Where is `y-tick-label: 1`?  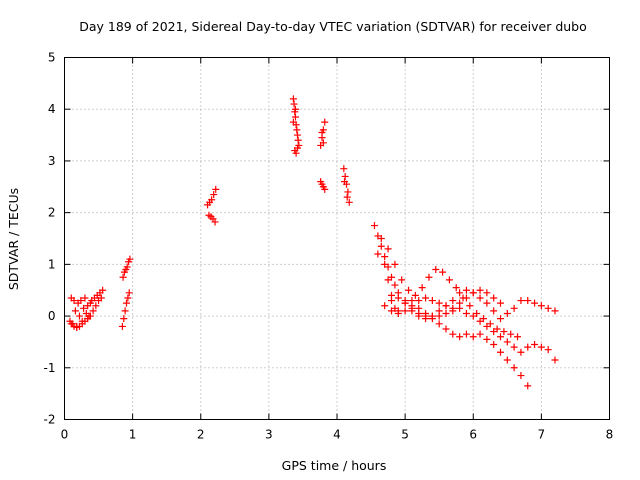 y-tick-label: 1 is located at coordinates (52, 264).